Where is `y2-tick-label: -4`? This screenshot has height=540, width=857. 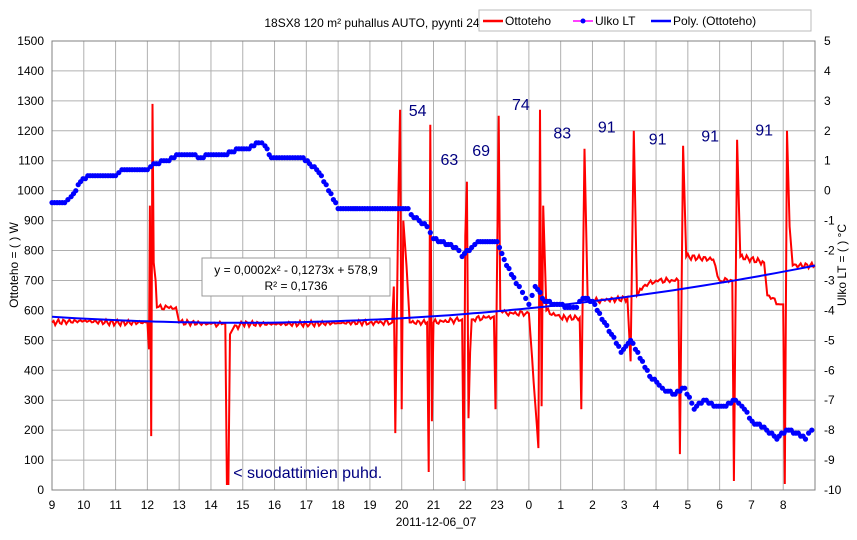 y2-tick-label: -4 is located at coordinates (829, 310).